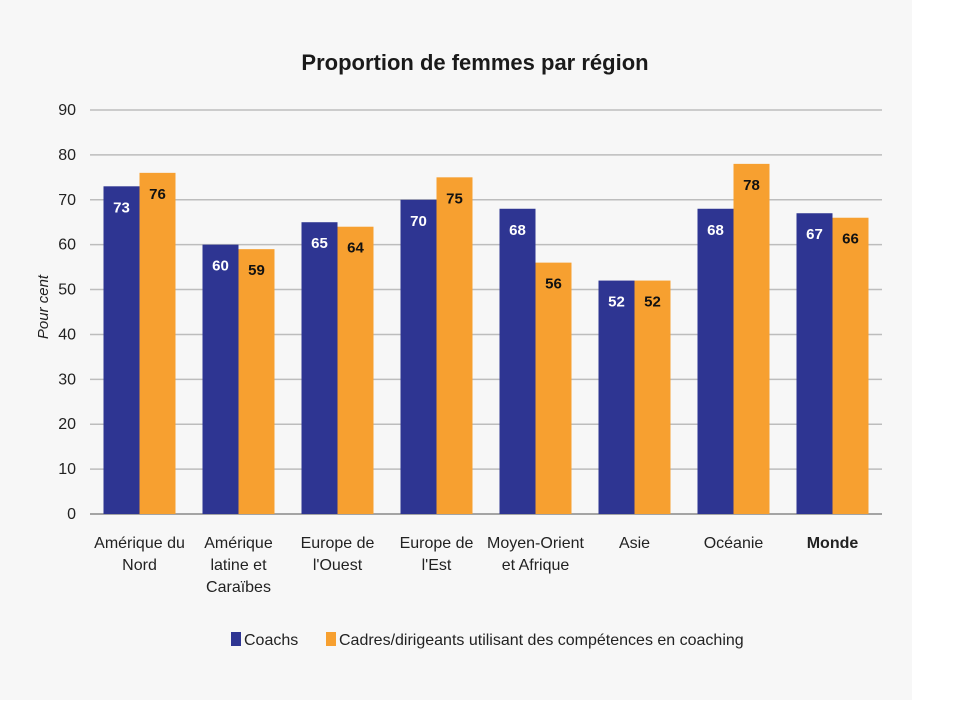  Describe the element at coordinates (338, 565) in the screenshot. I see `x-tick-label: l'Ouest` at that location.